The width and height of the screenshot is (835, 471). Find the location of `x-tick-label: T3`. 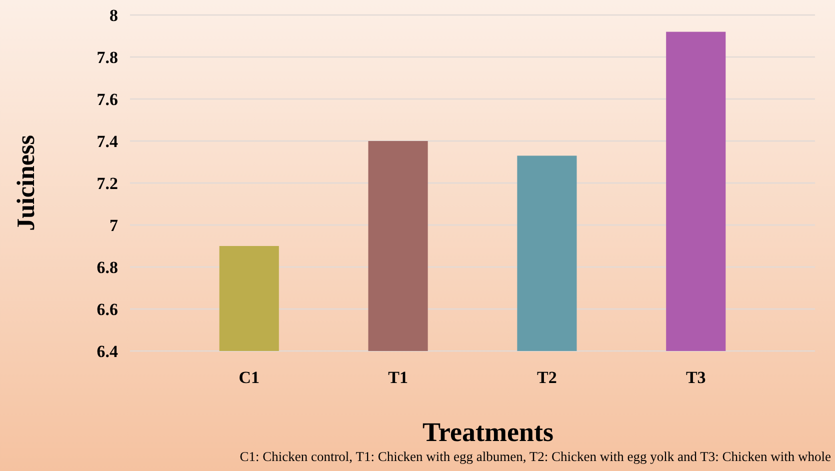

x-tick-label: T3 is located at coordinates (696, 377).